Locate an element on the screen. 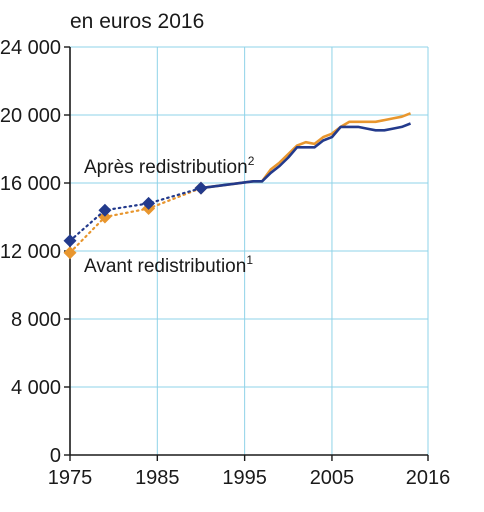 This screenshot has height=512, width=484. y-tick-label: 24 000 is located at coordinates (30, 48).